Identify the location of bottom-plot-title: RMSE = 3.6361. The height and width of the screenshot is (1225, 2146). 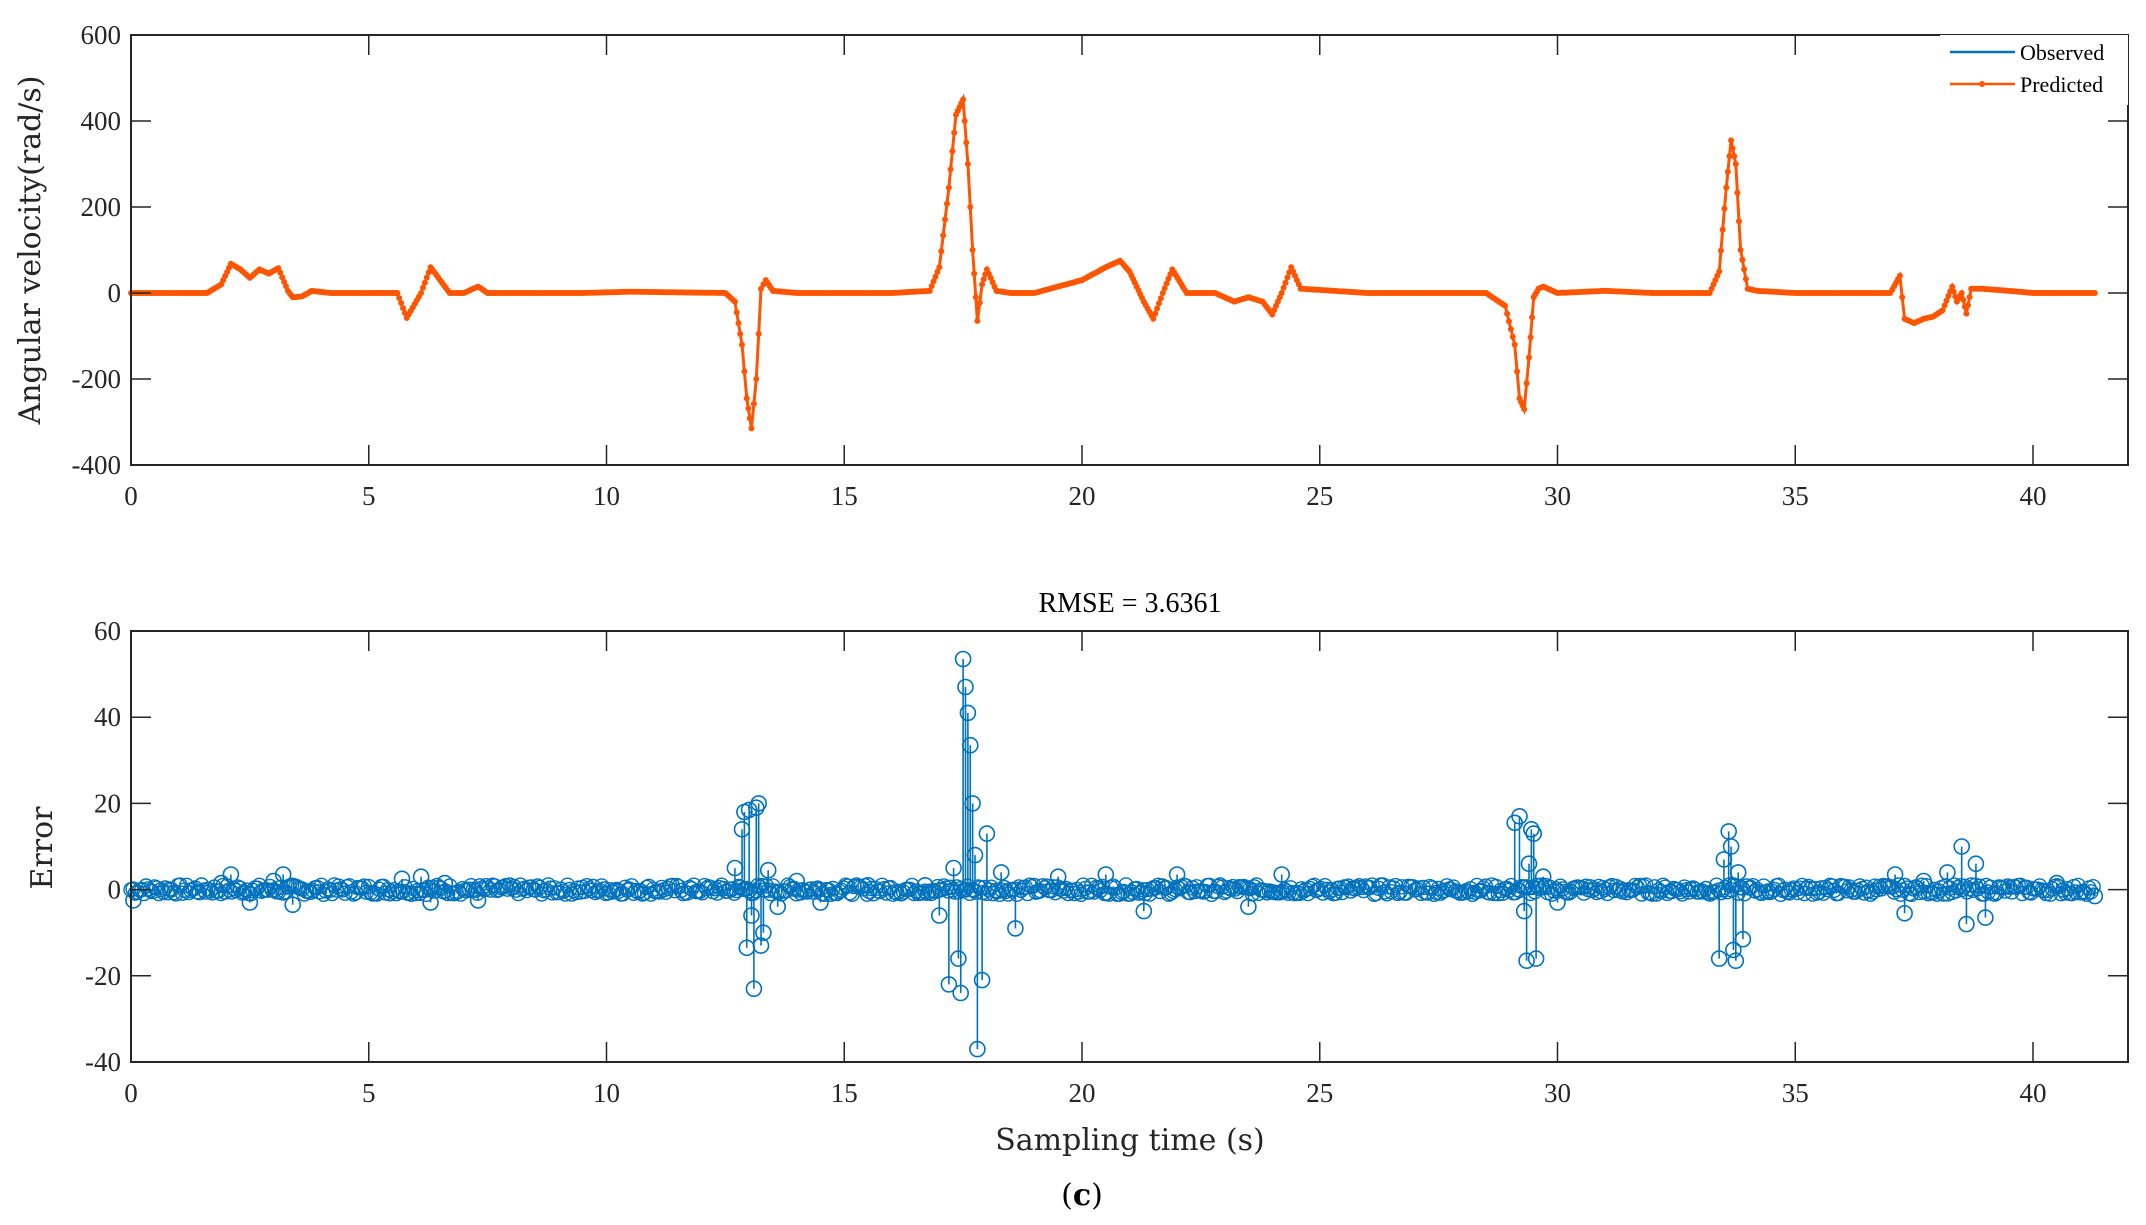
(1129, 603).